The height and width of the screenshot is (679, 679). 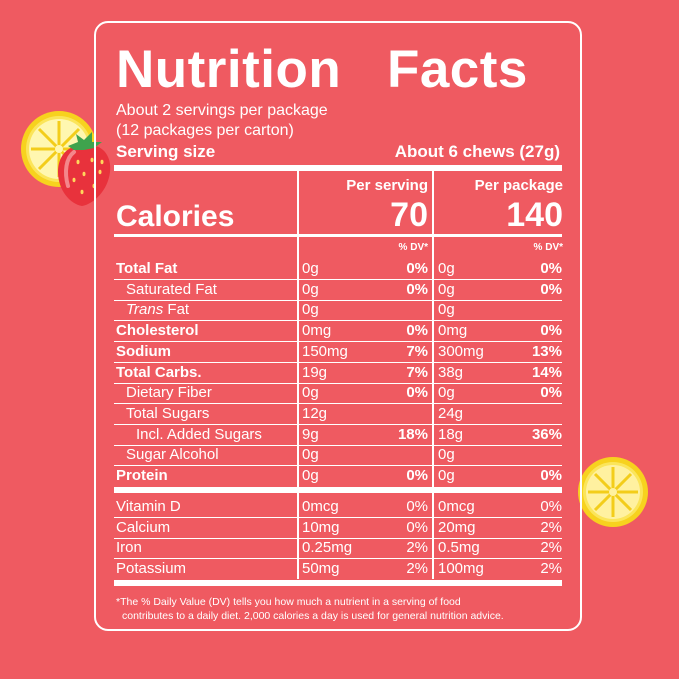 I want to click on nutrient-name: Iron, so click(x=129, y=548).